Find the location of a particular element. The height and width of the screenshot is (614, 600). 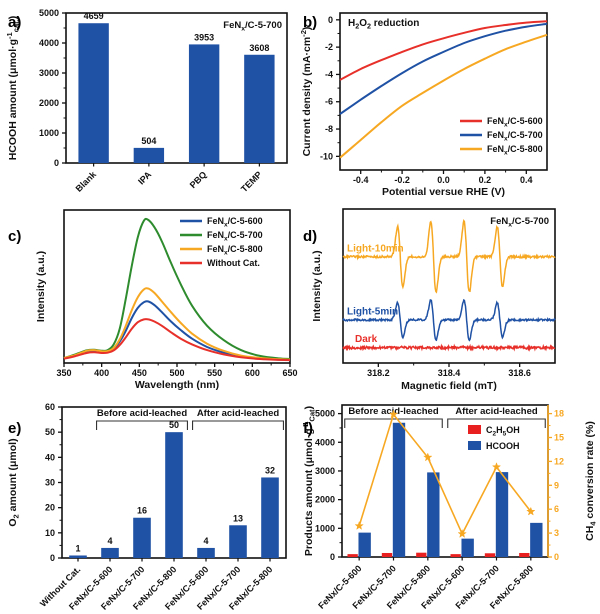

svg-text: C2H5OH is located at coordinates (503, 431).